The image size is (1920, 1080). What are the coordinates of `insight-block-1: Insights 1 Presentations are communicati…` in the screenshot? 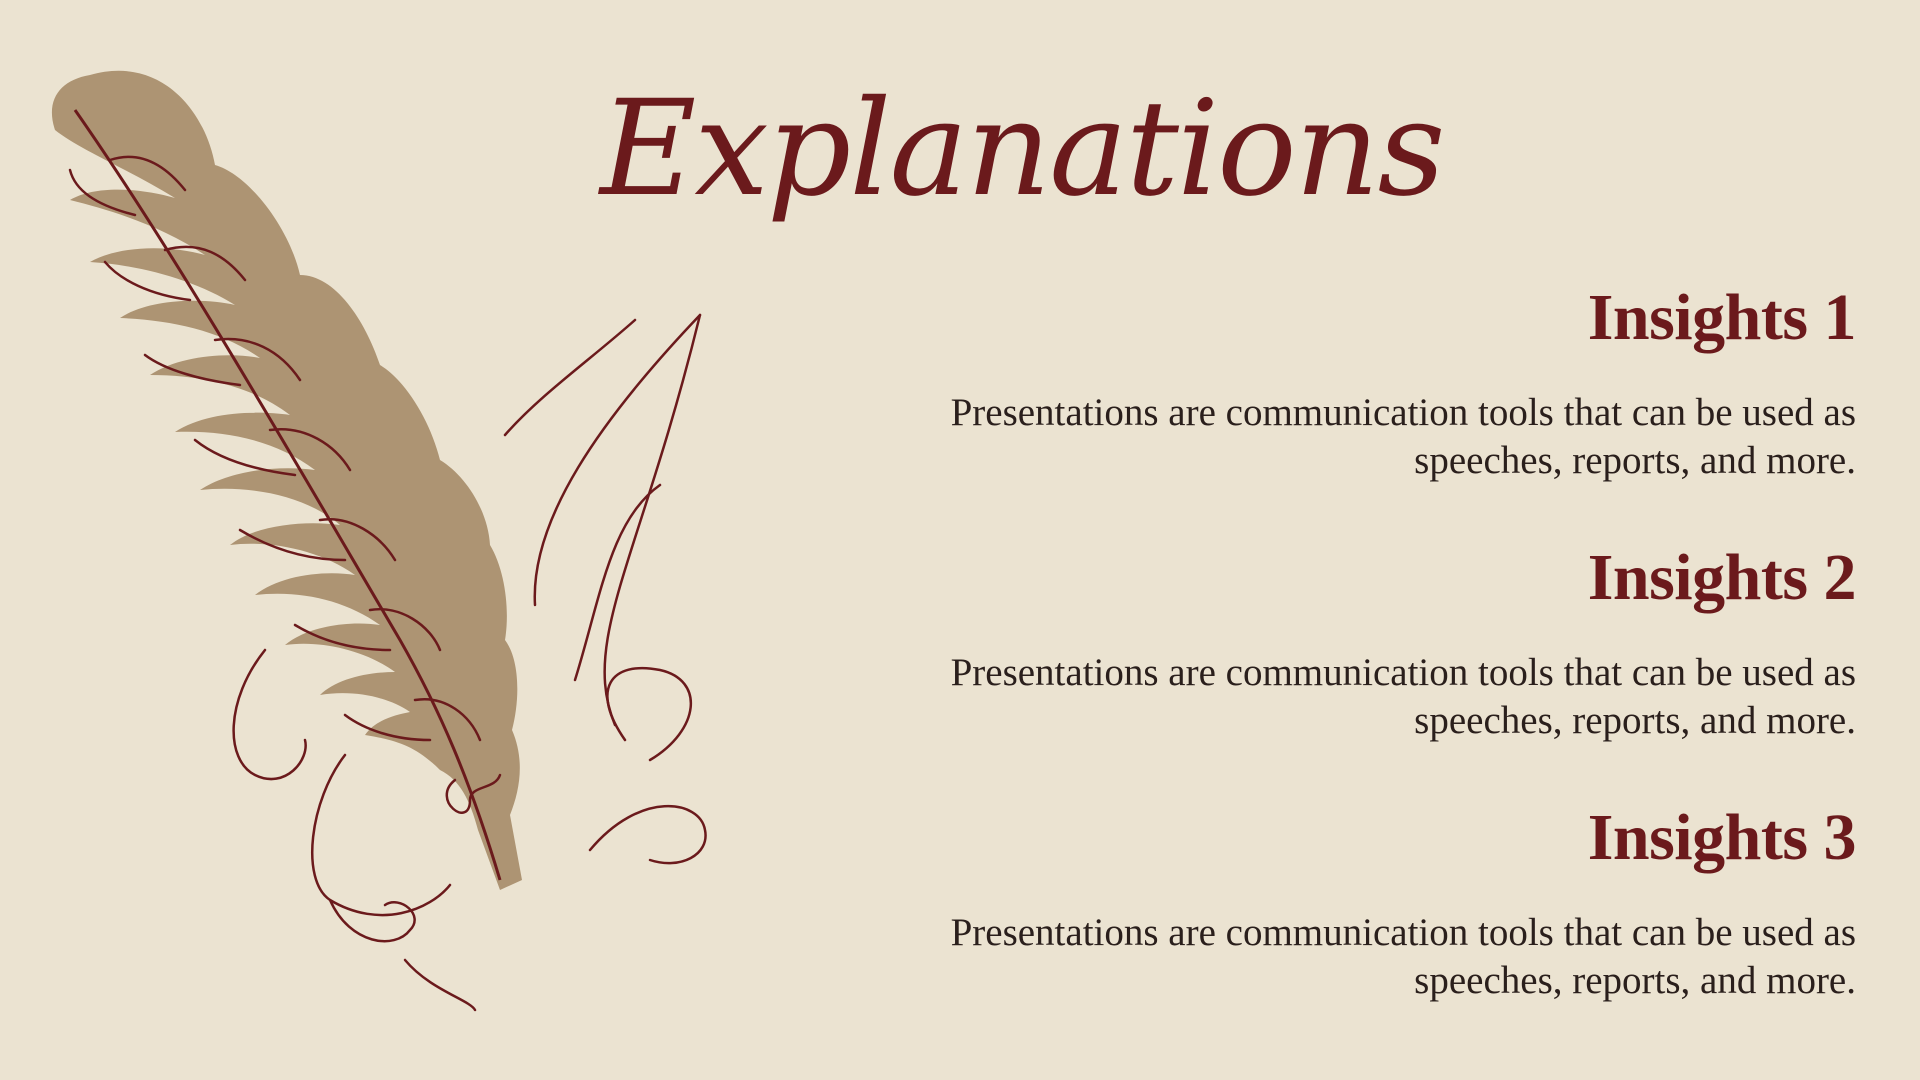 It's located at (1256, 383).